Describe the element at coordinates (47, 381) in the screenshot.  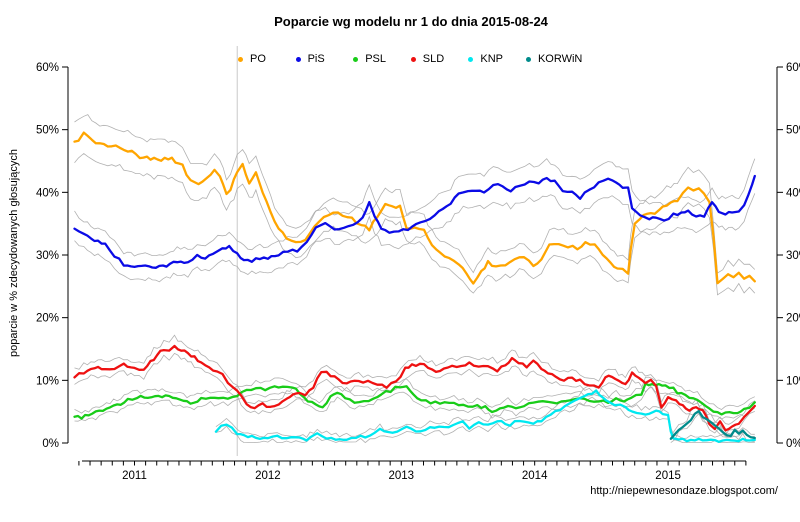
I see `y-tick-label-left: 10%` at that location.